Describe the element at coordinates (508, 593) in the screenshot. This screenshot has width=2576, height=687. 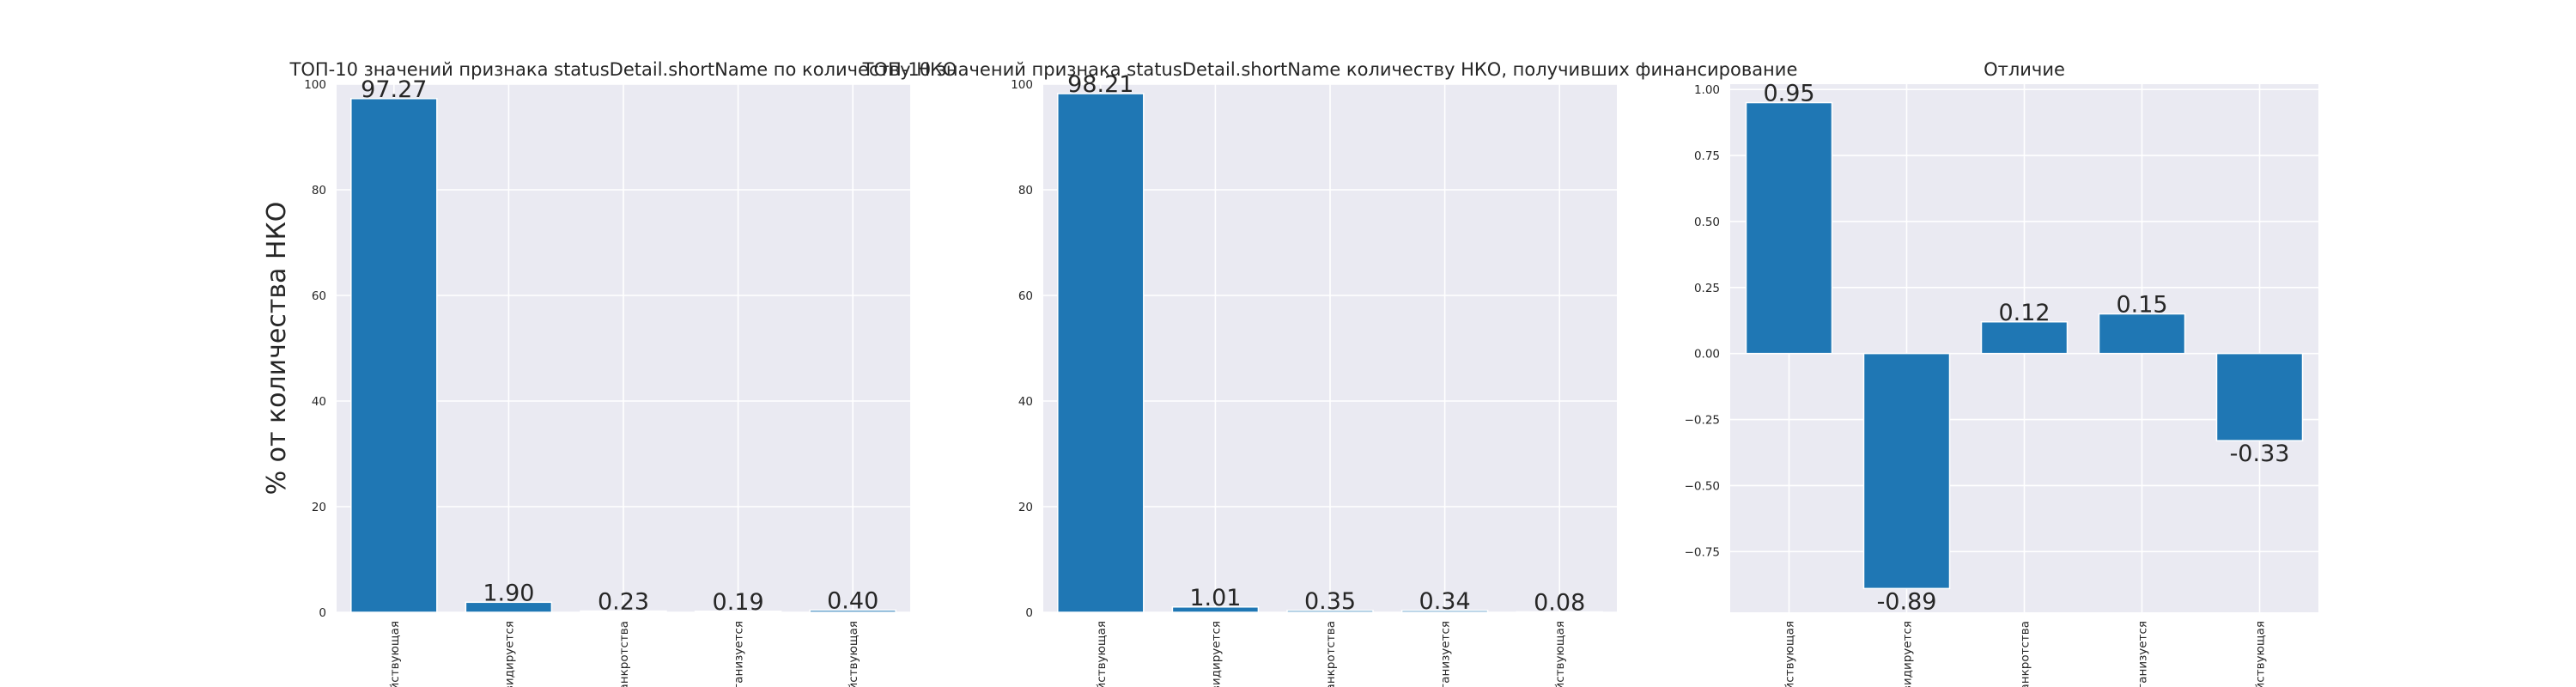
I see `data-label: 1.90` at that location.